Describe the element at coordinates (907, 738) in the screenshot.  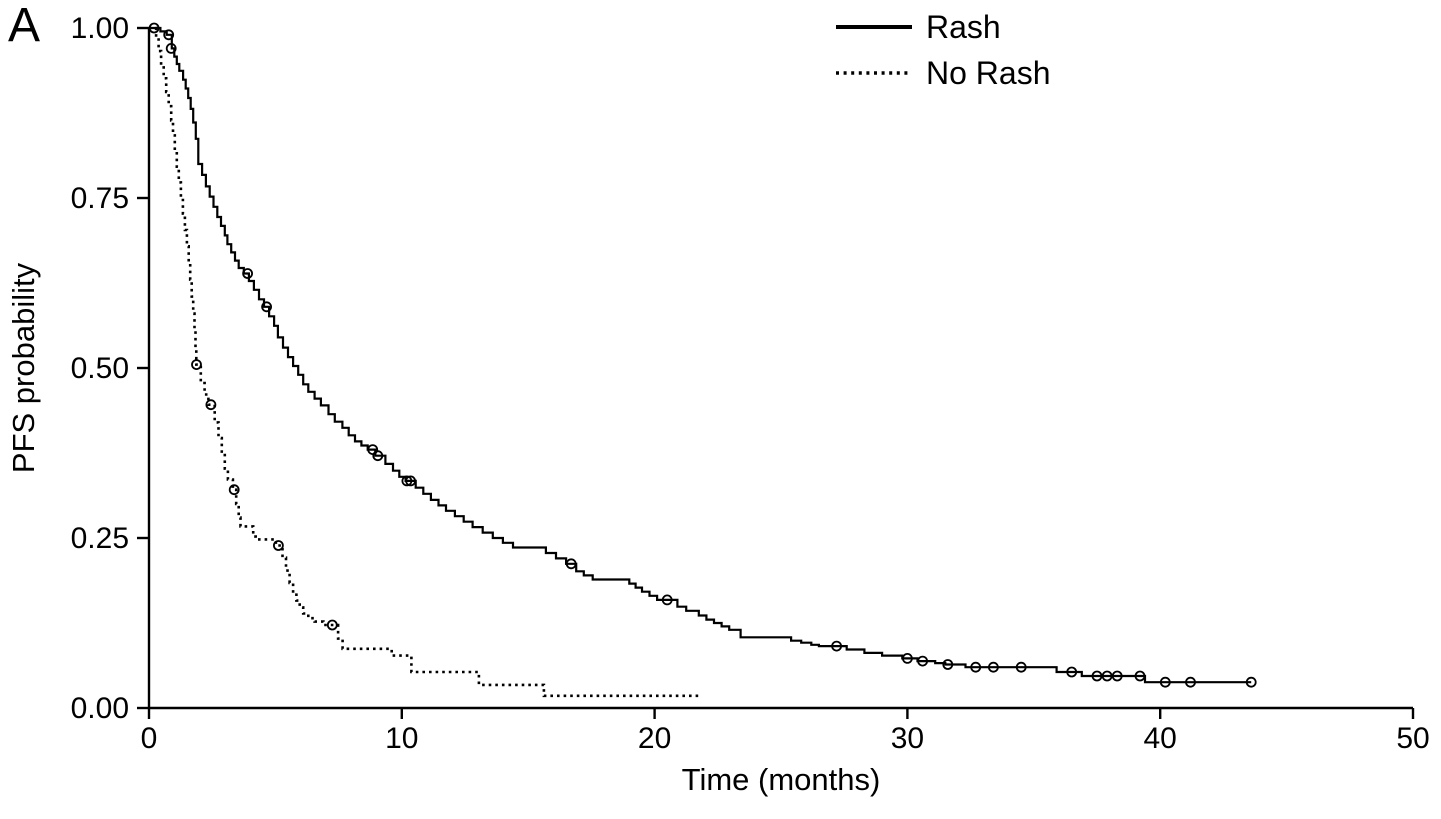
I see `x-tick-label: 30` at that location.